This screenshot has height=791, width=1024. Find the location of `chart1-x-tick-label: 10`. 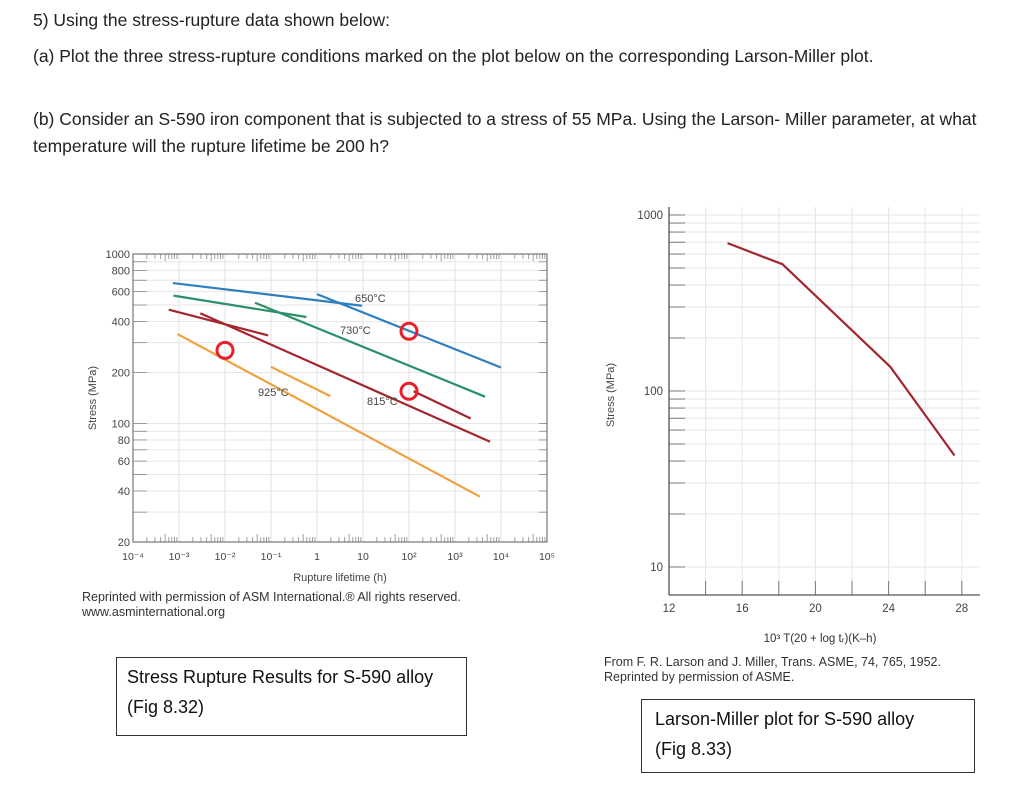

chart1-x-tick-label: 10 is located at coordinates (363, 557).